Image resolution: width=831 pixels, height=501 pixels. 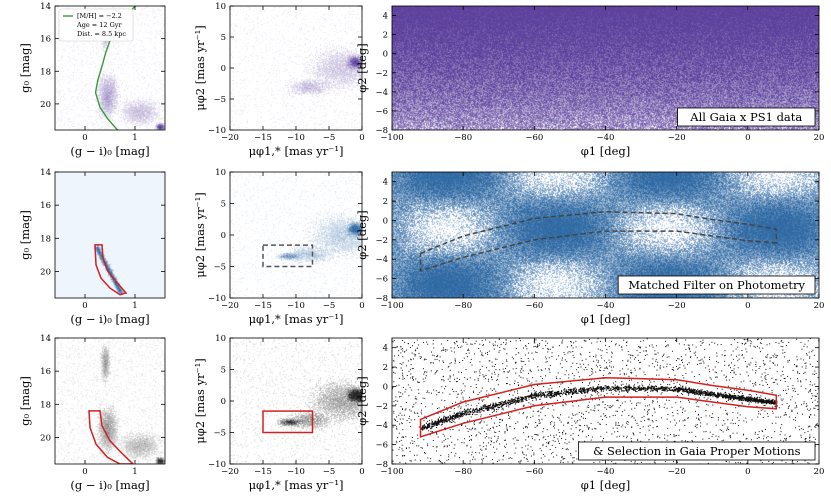 I want to click on panel-label: All Gaia x PS1 data, so click(x=746, y=117).